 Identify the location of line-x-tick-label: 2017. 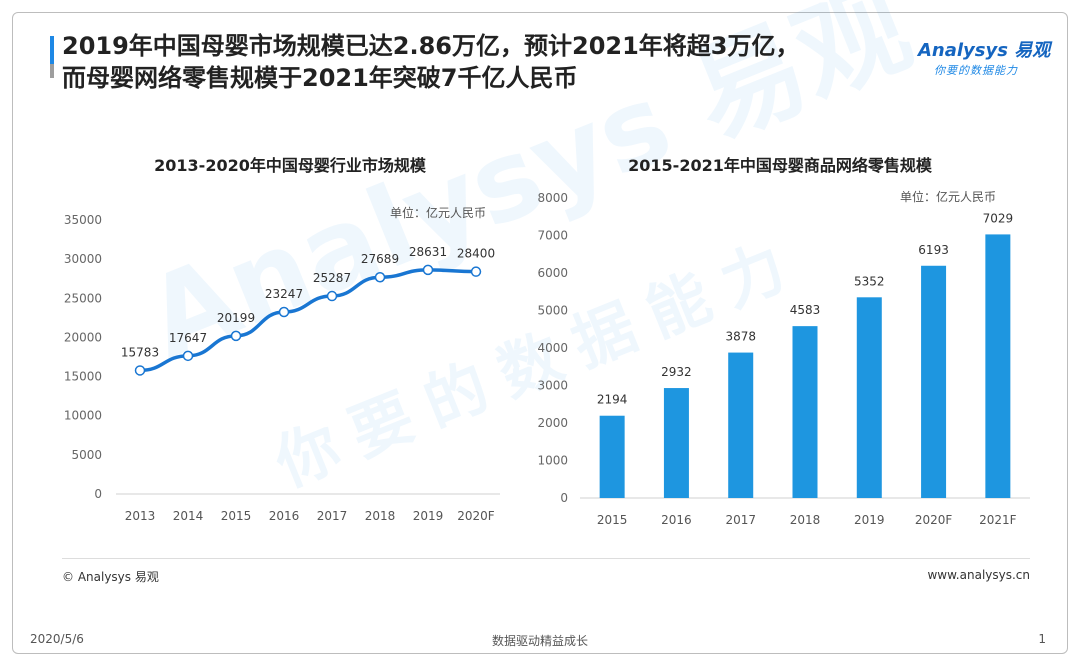
(332, 516).